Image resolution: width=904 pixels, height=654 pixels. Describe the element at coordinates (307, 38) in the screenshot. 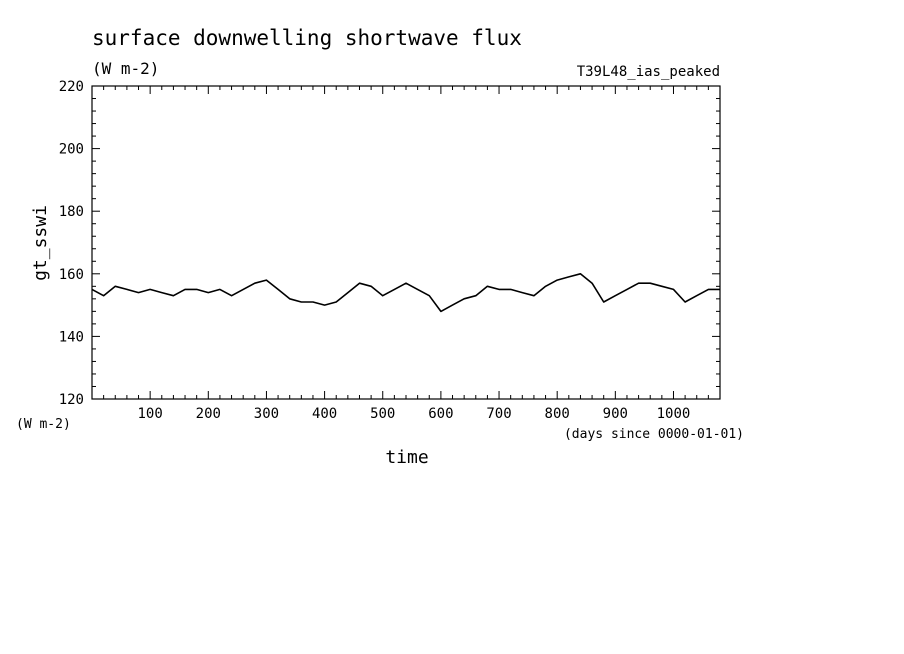

I see `chart-title: surface downwelling shortwave flux` at that location.